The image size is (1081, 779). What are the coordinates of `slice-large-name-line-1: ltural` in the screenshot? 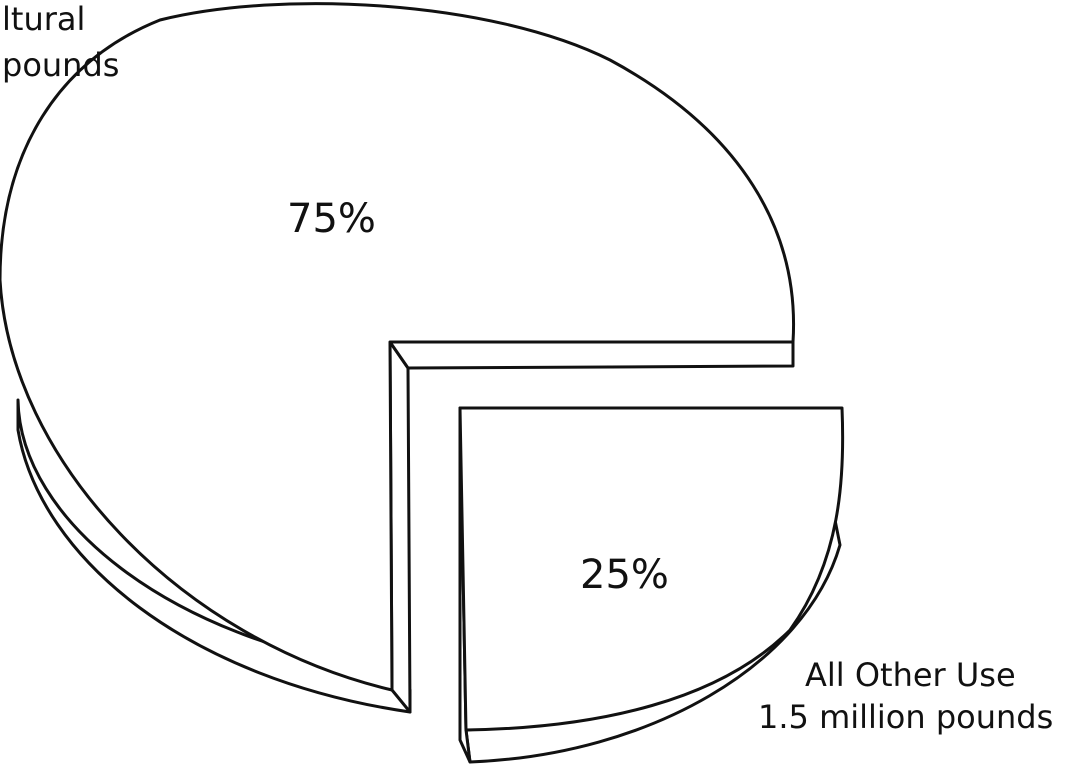 It's located at (43, 19).